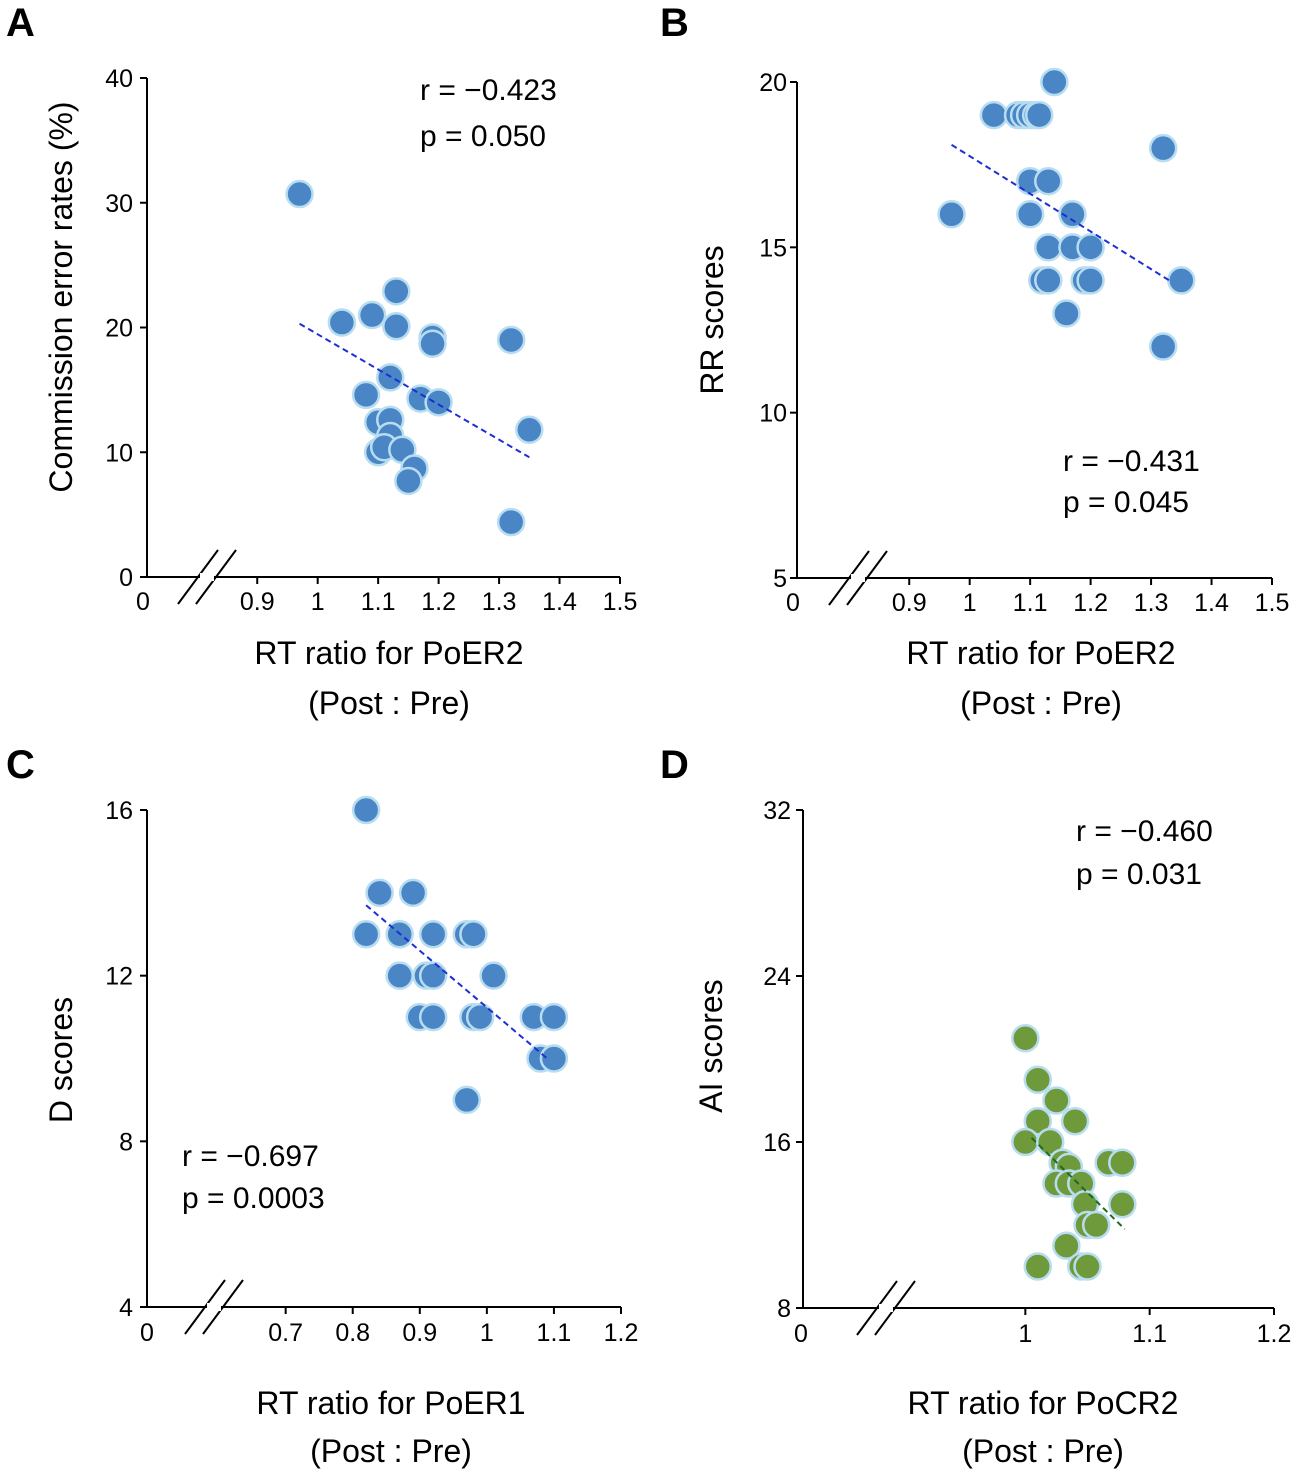  What do you see at coordinates (499, 602) in the screenshot?
I see `x-tick-label: 1.3` at bounding box center [499, 602].